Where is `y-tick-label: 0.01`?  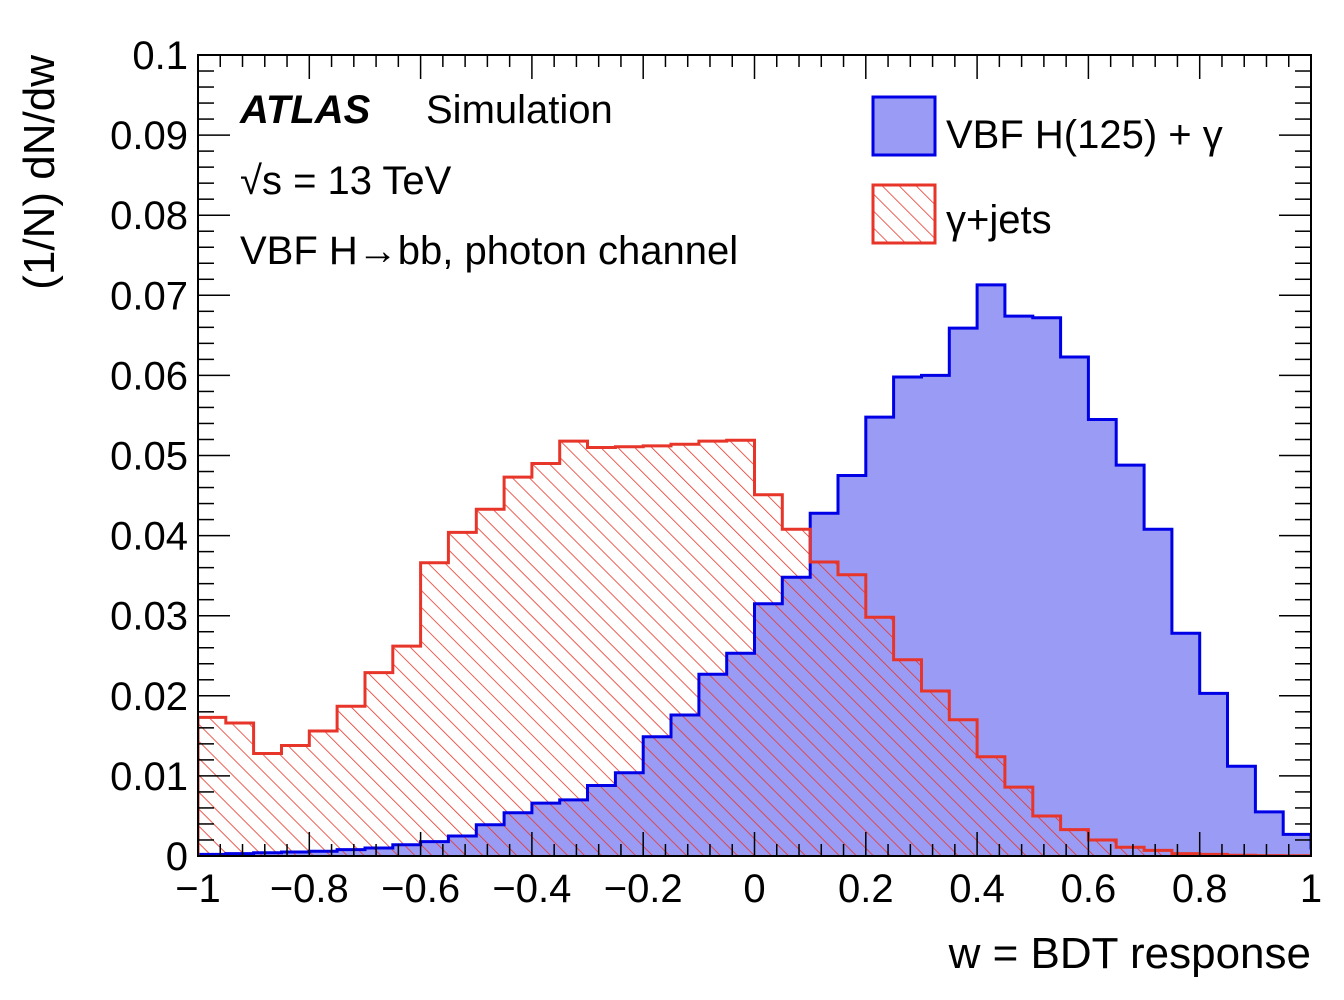 y-tick-label: 0.01 is located at coordinates (149, 777).